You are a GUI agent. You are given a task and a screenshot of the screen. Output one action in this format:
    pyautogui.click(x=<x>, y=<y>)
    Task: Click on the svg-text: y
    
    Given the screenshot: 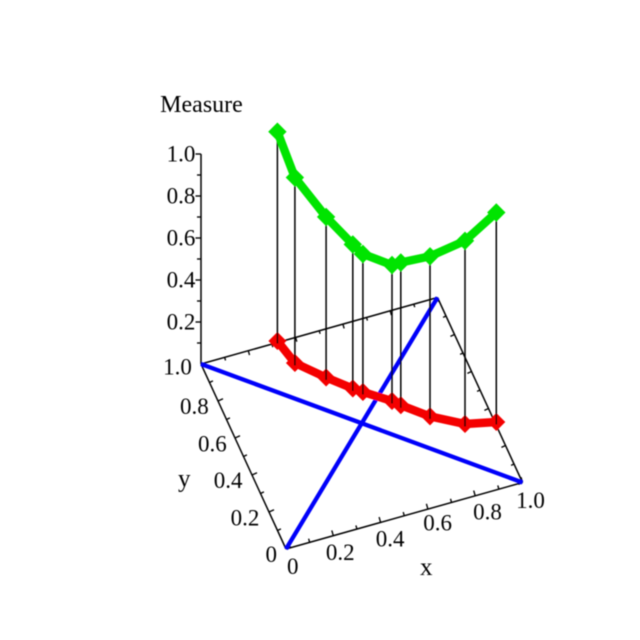 What is the action you would take?
    pyautogui.click(x=184, y=478)
    